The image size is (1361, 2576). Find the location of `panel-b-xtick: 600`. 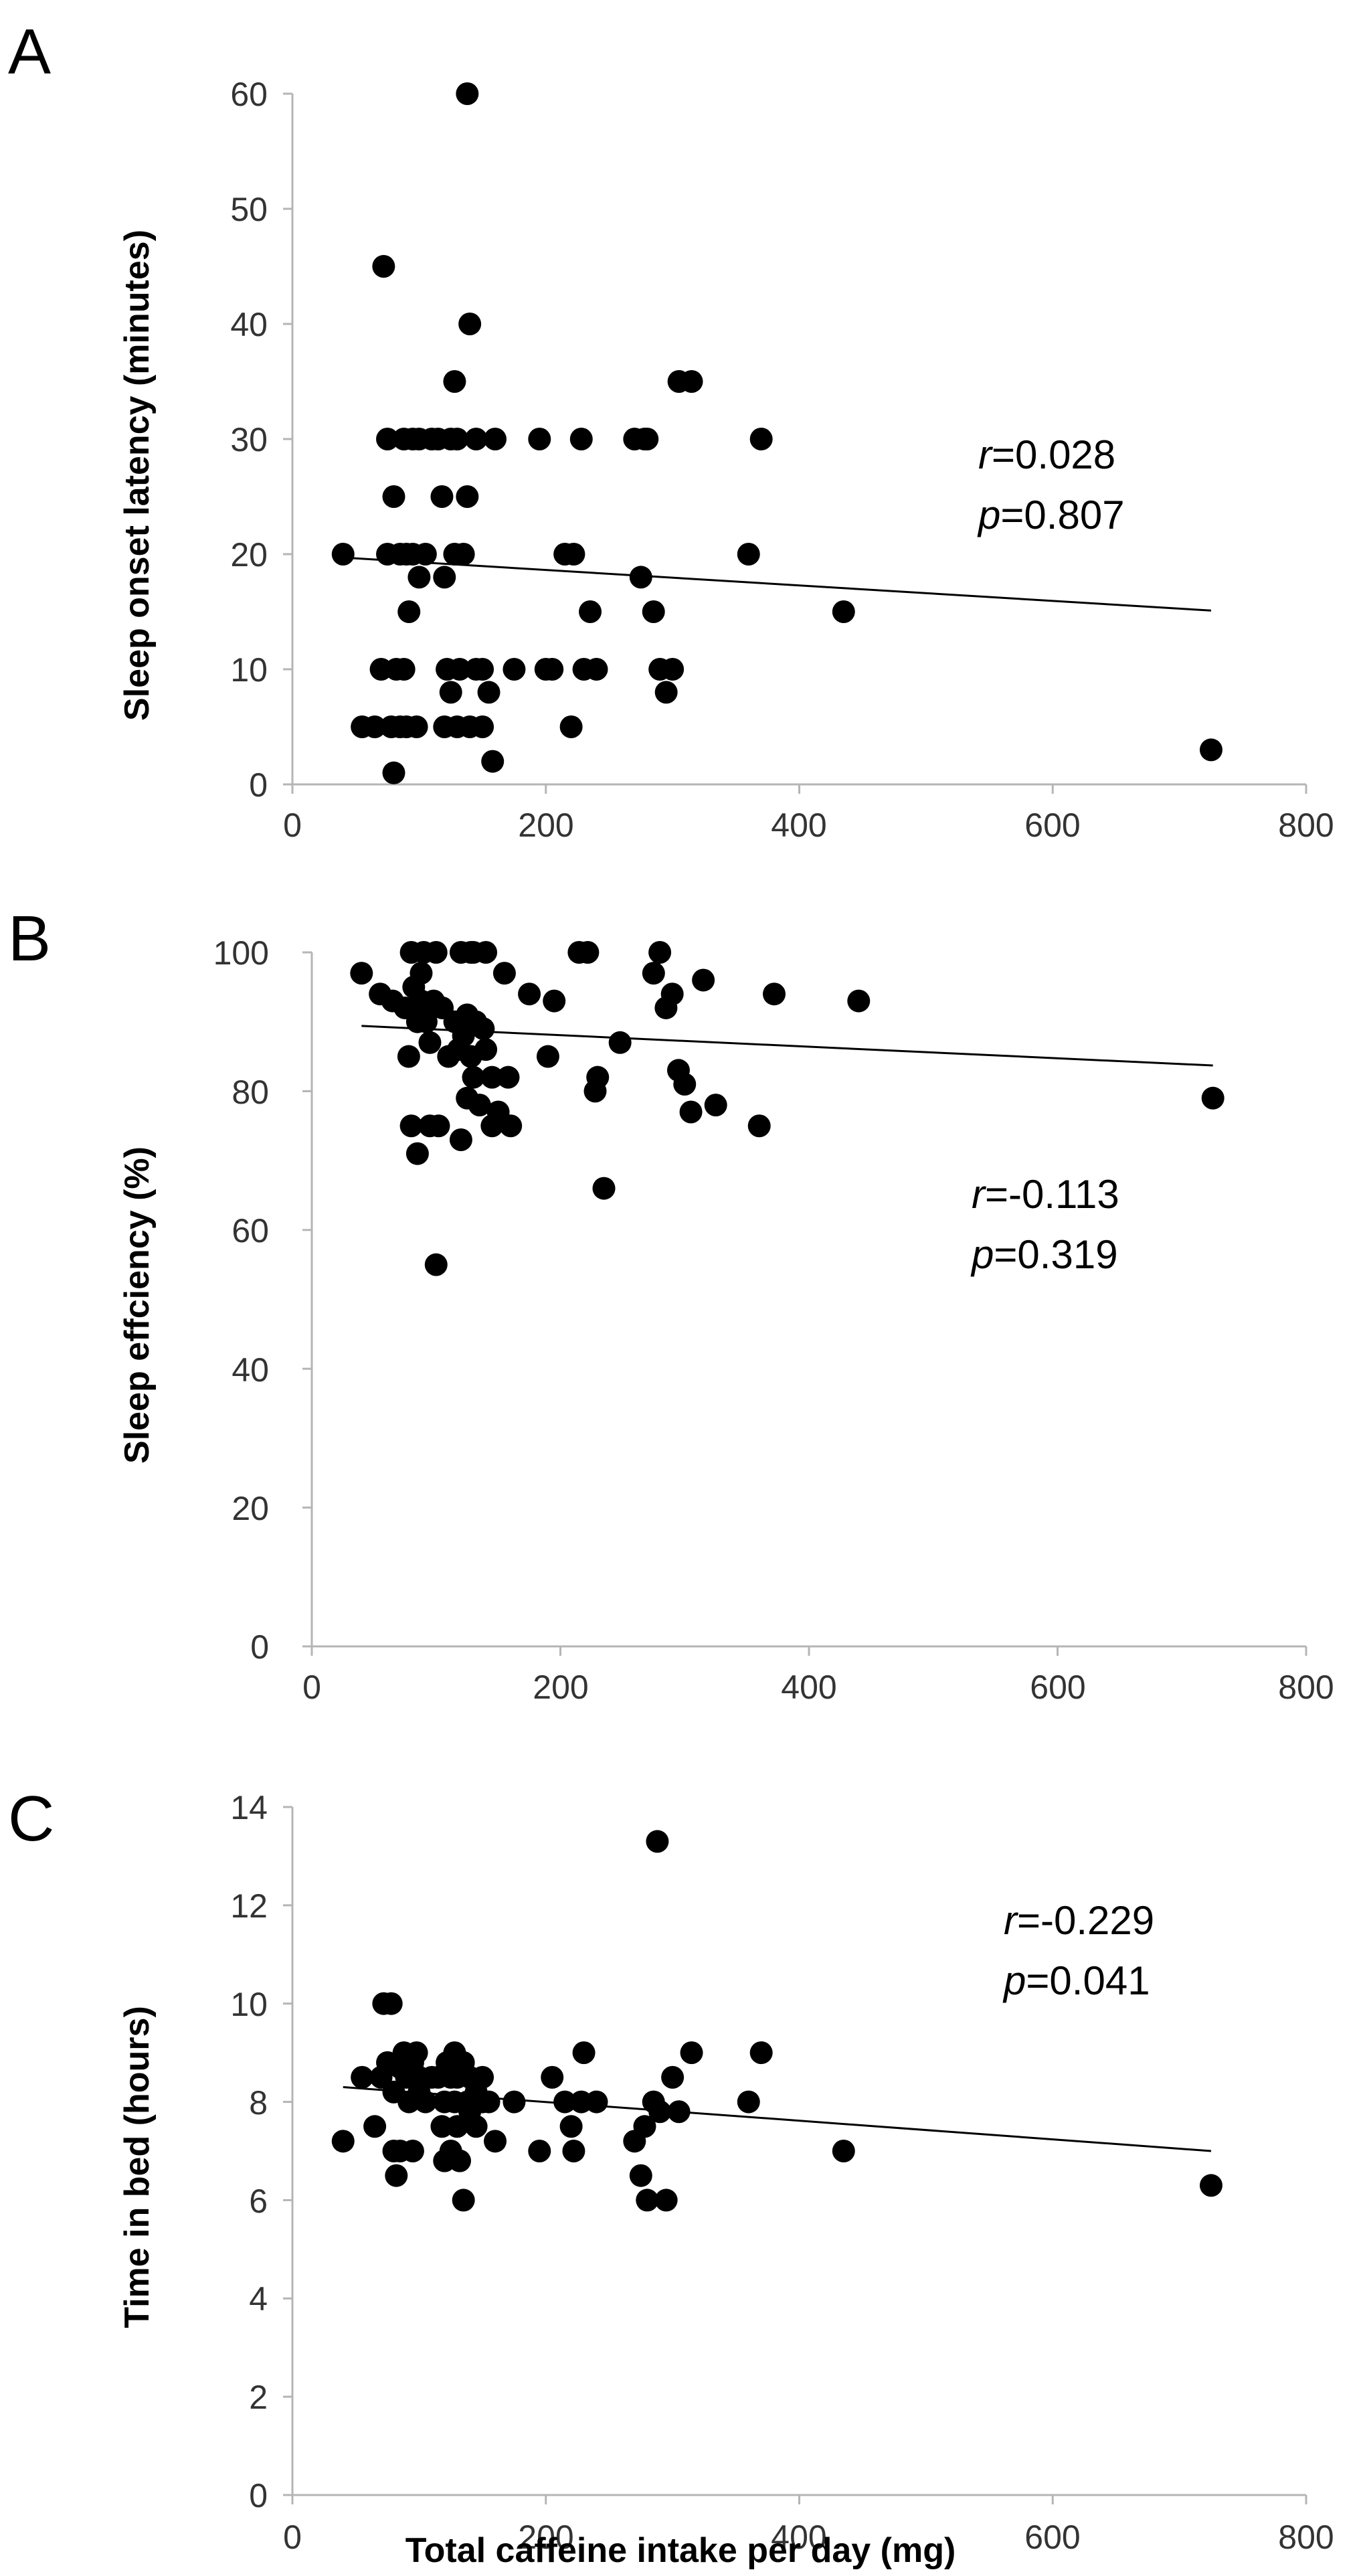

panel-b-xtick: 600 is located at coordinates (1057, 1687).